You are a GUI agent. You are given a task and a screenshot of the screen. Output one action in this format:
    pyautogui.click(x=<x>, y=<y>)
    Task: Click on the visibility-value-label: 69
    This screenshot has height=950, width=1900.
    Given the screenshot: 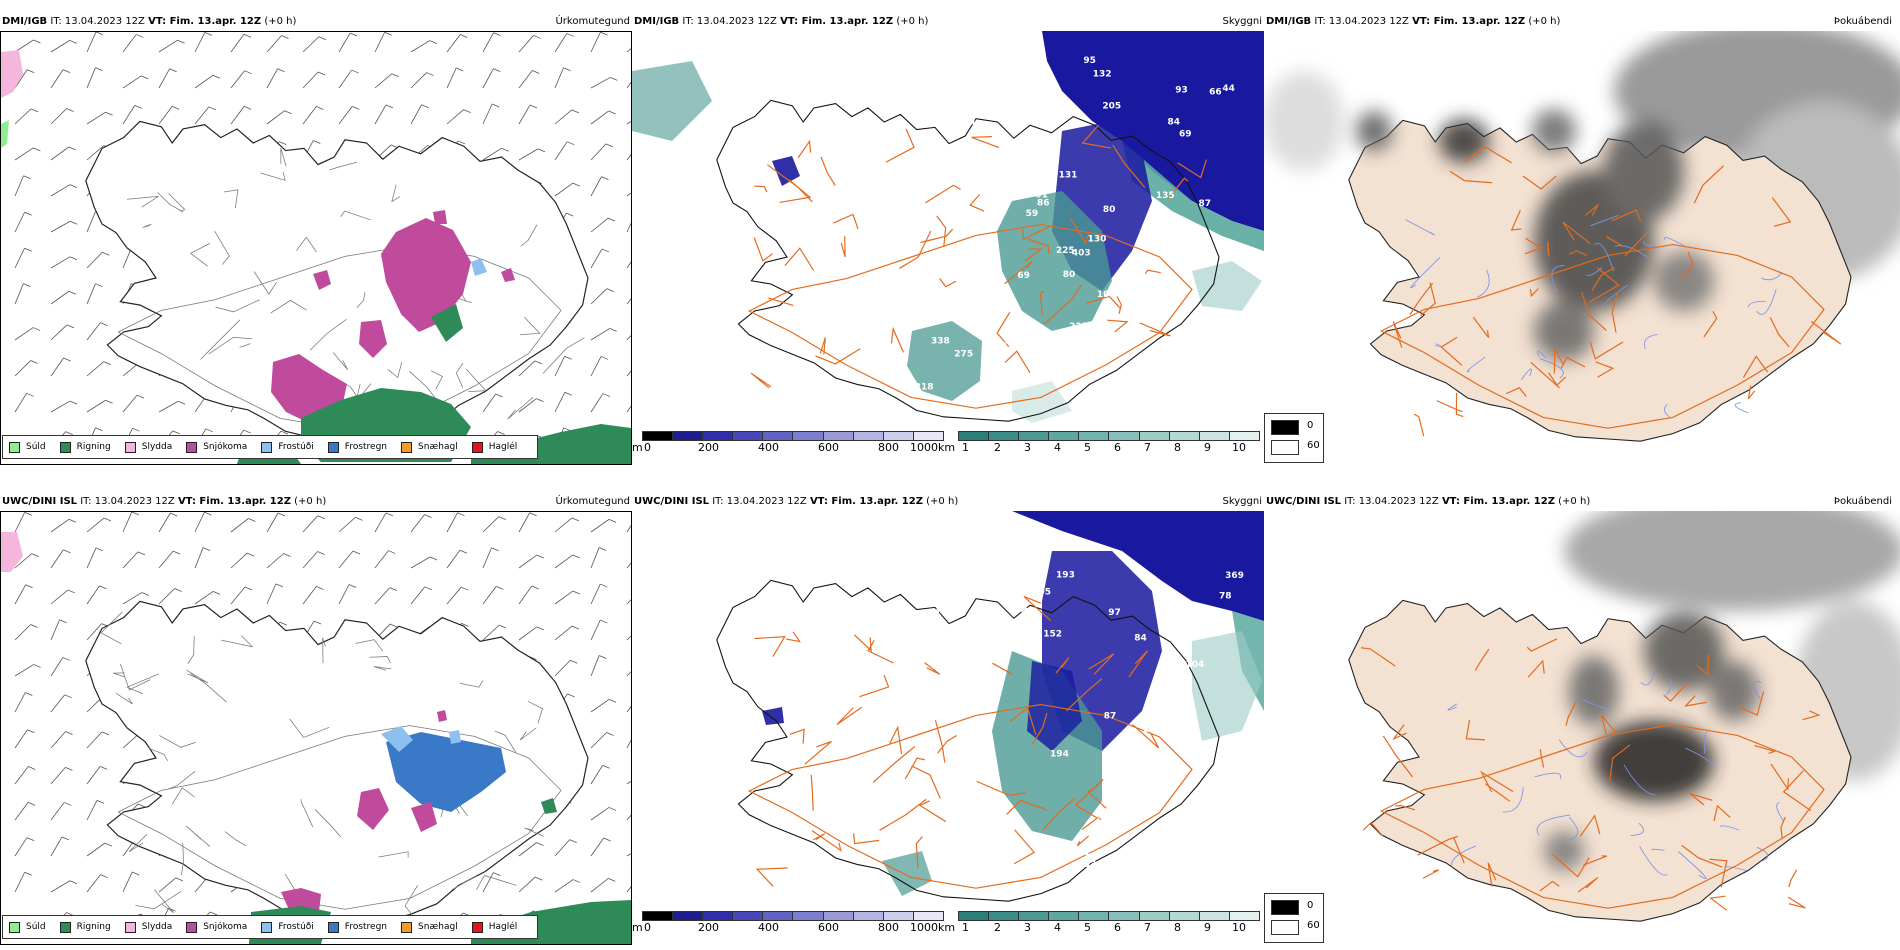 What is the action you would take?
    pyautogui.click(x=1185, y=135)
    